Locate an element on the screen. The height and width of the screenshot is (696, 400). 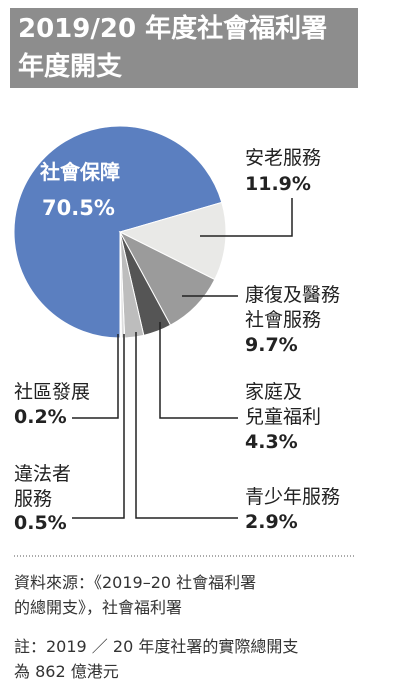
value-label: 70.5% is located at coordinates (78, 208).